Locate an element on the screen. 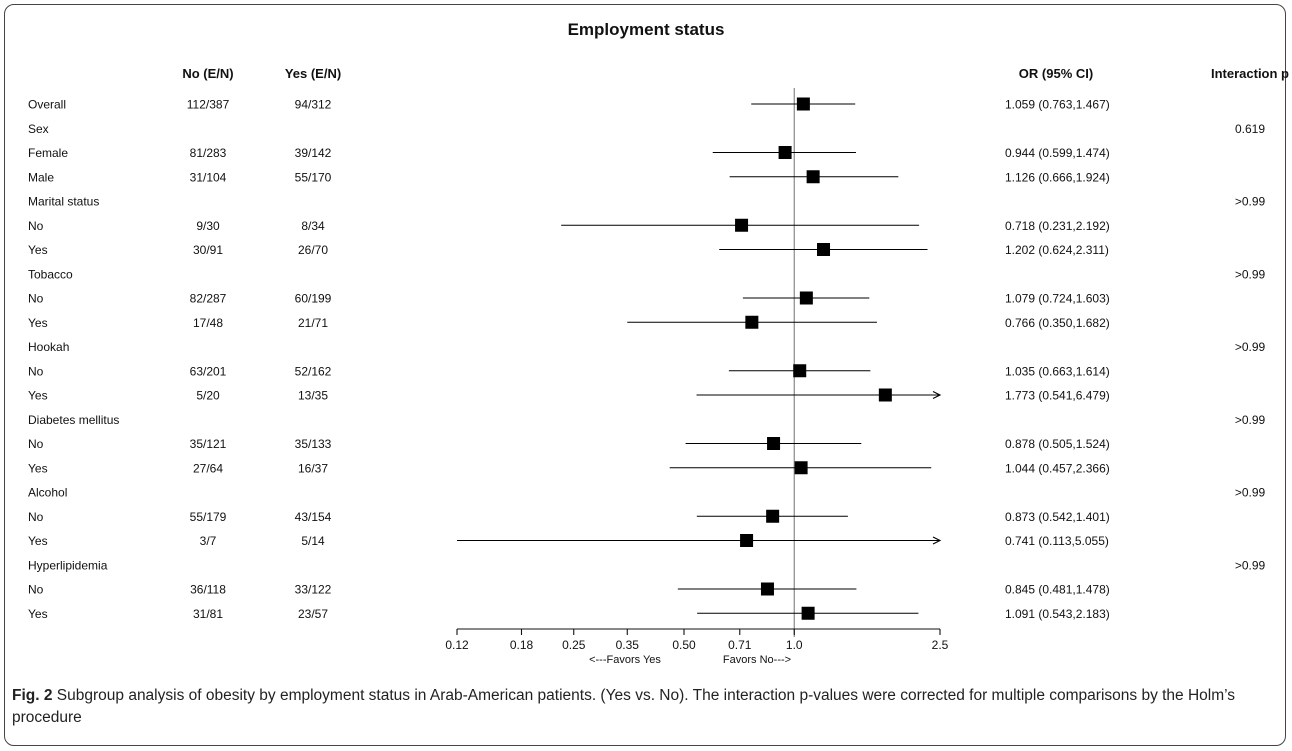  column-header-interaction-p: Interaction p is located at coordinates (1250, 73).